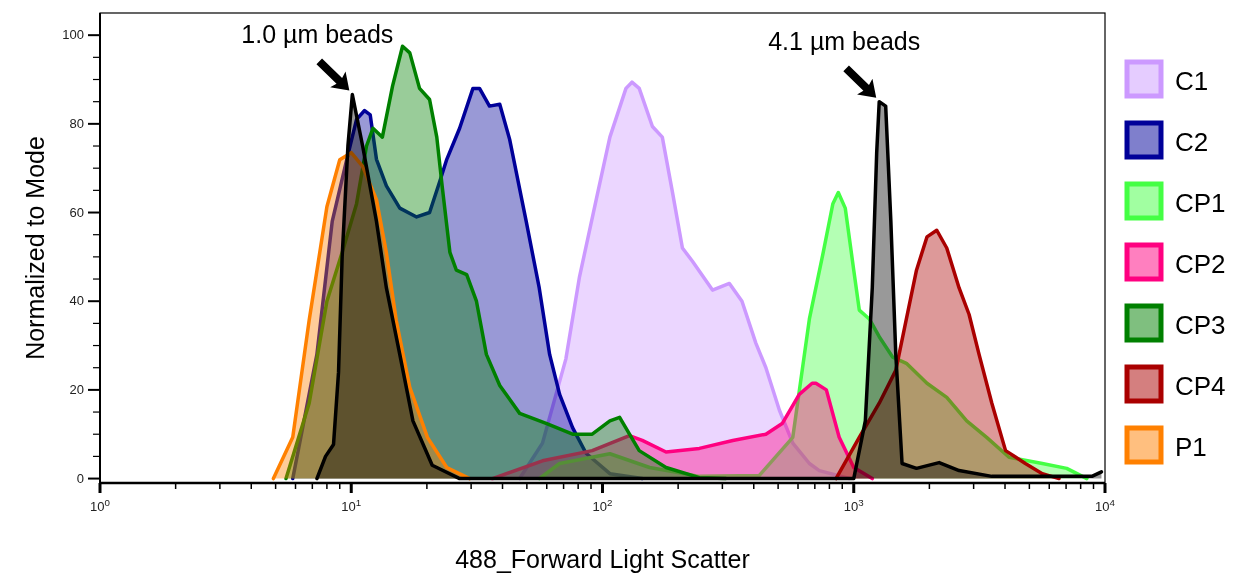 This screenshot has height=580, width=1233. What do you see at coordinates (80, 478) in the screenshot?
I see `y-tick-label: 0` at bounding box center [80, 478].